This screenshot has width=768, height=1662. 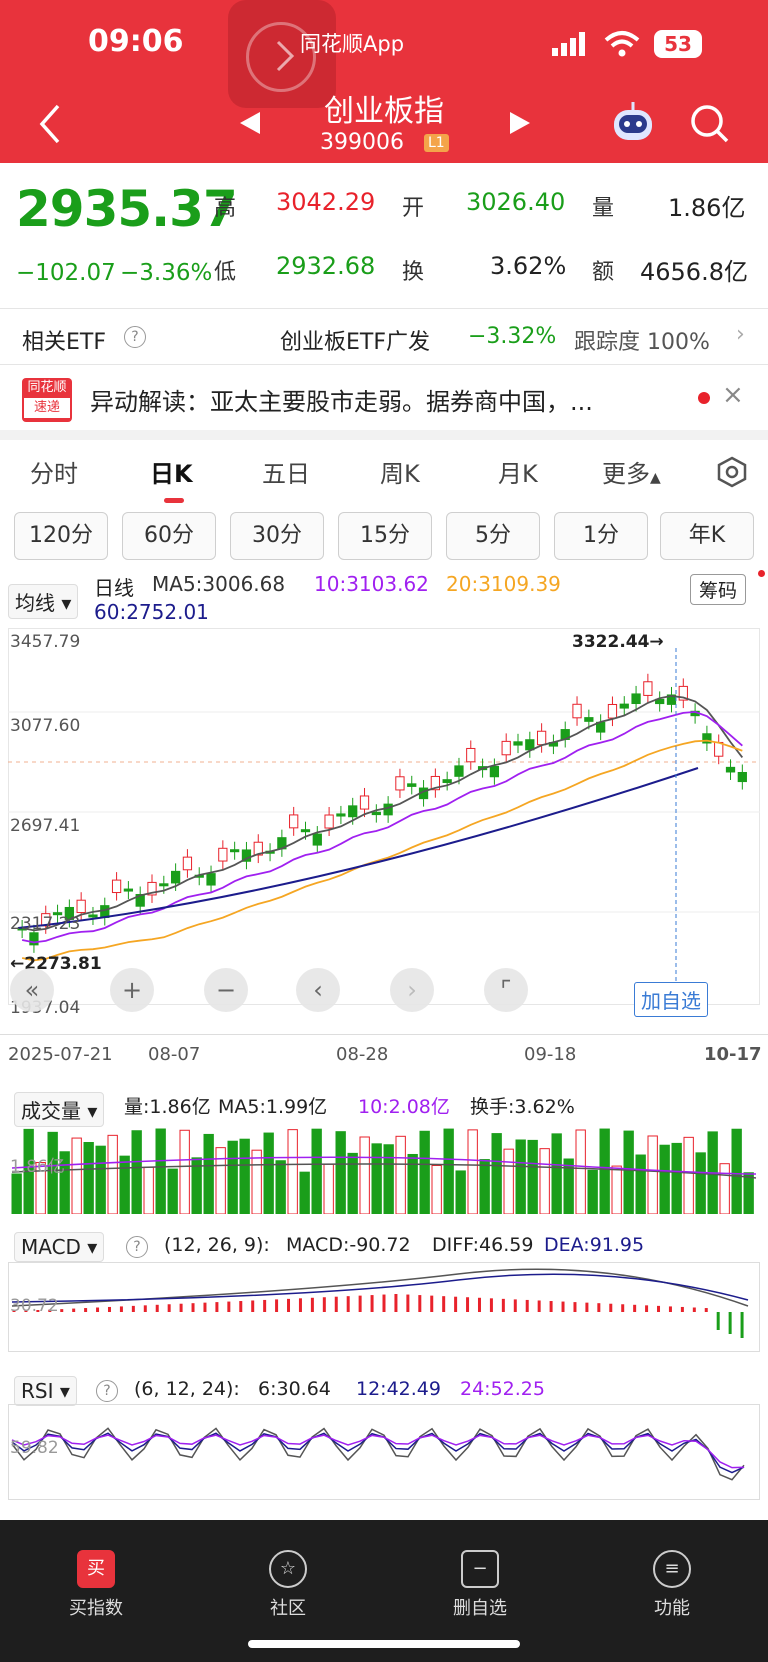 What do you see at coordinates (603, 272) in the screenshot?
I see `amount-label: 额` at bounding box center [603, 272].